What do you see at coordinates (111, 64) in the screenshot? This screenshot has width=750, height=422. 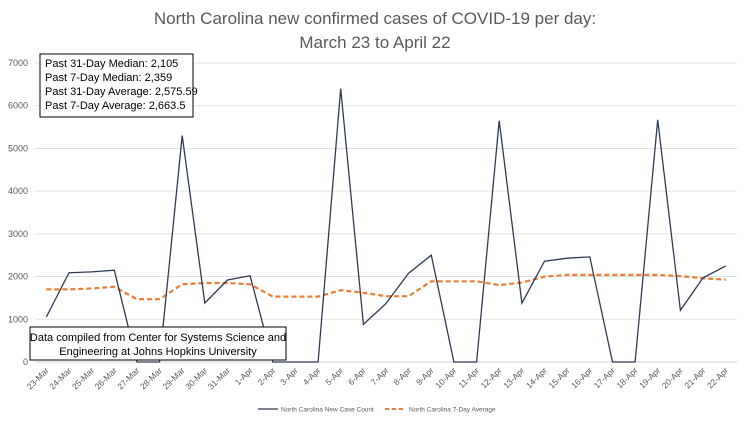 I see `stats-line-1: Past 31-Day Median: 2,105` at bounding box center [111, 64].